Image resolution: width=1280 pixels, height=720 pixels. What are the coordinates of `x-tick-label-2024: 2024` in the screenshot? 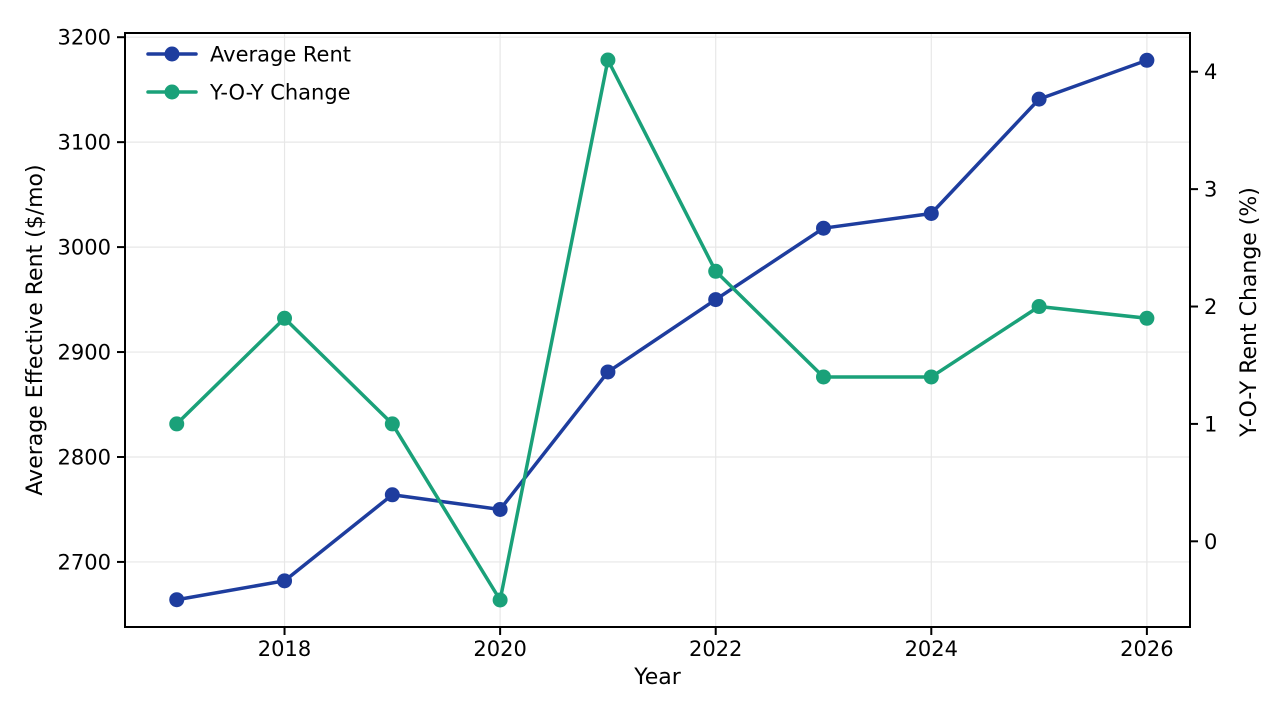 It's located at (931, 649).